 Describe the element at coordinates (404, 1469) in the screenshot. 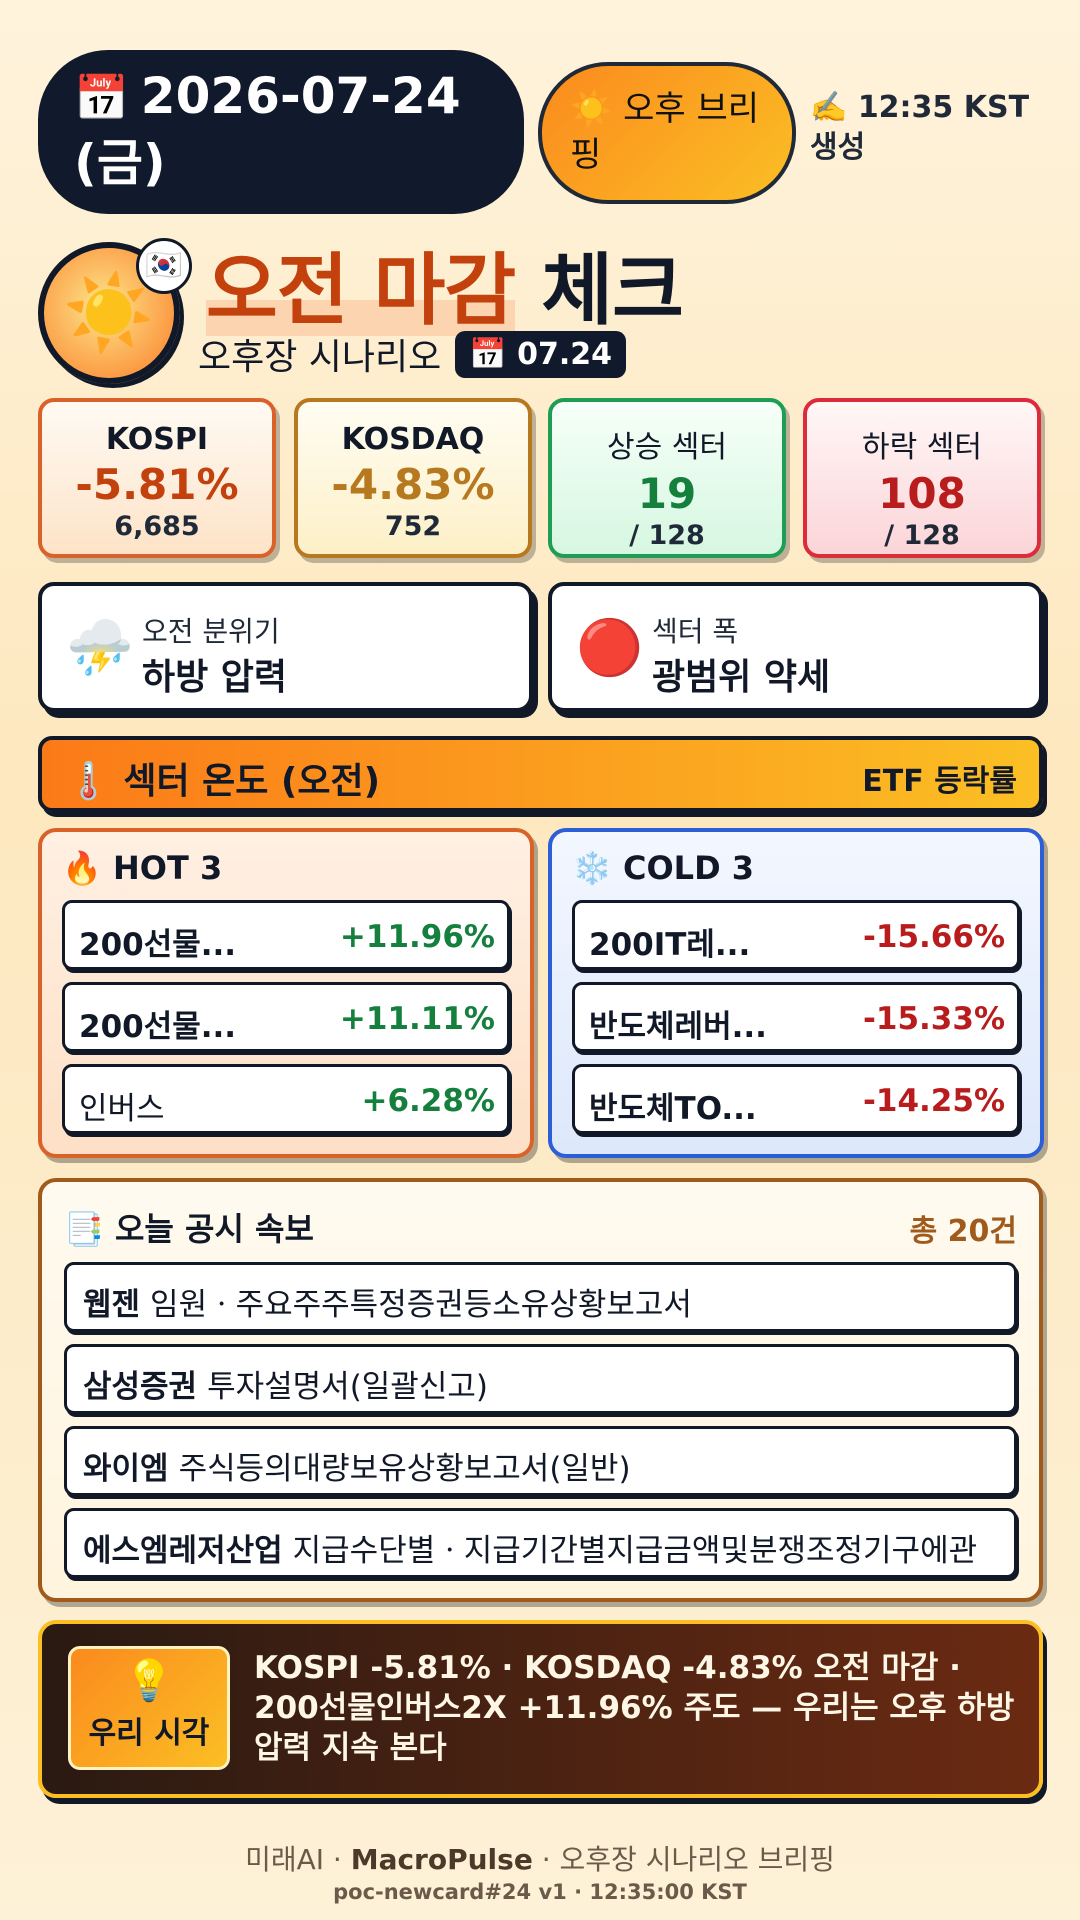

I see `disclosure-text: 주식등의대량보유상황보고서(일반)` at that location.